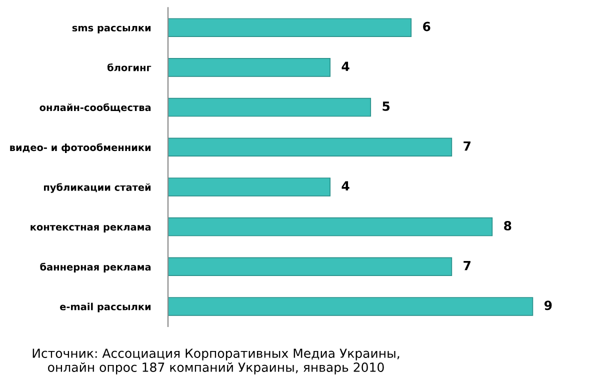 This screenshot has width=600, height=384. Describe the element at coordinates (80, 148) in the screenshot. I see `y-tick-label: видео- и фотообменники` at that location.